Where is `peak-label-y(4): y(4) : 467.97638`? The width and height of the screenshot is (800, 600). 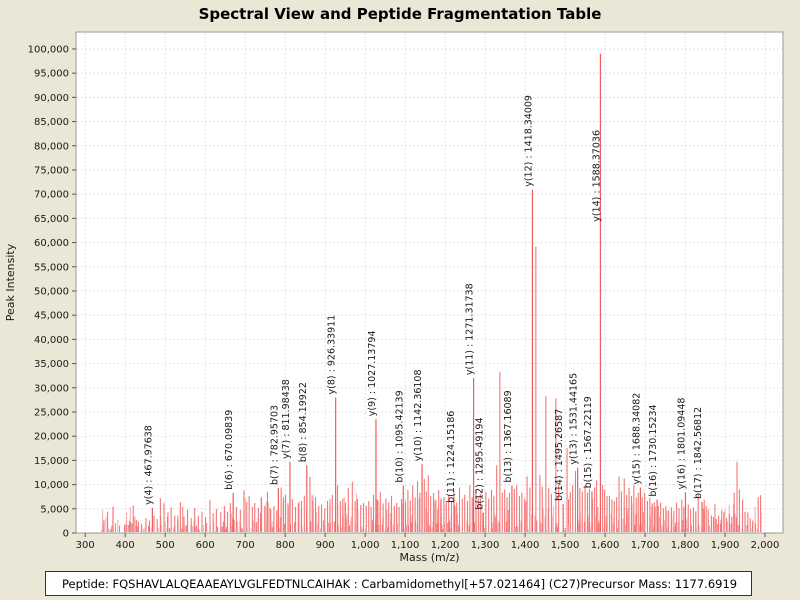 peak-label-y(4): y(4) : 467.97638 is located at coordinates (148, 465).